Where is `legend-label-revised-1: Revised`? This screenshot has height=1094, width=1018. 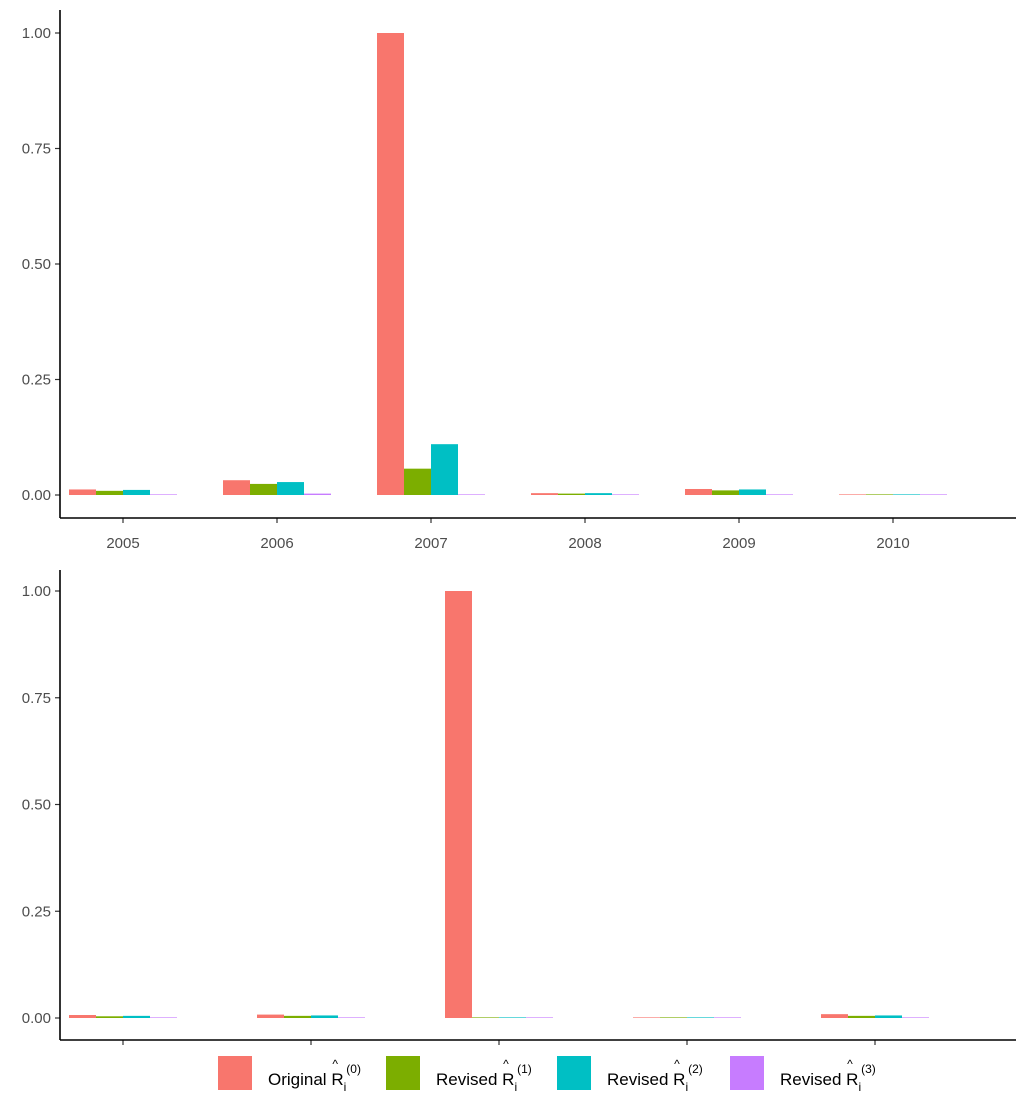 legend-label-revised-1: Revised is located at coordinates (467, 1079).